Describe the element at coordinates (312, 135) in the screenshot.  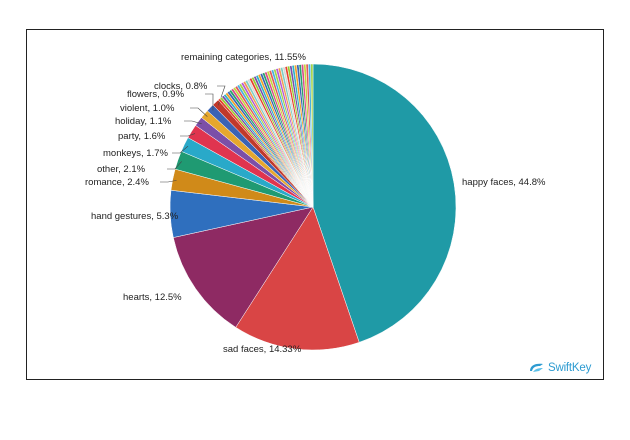
I see `pie-slice-remaining-categories-stripe` at that location.